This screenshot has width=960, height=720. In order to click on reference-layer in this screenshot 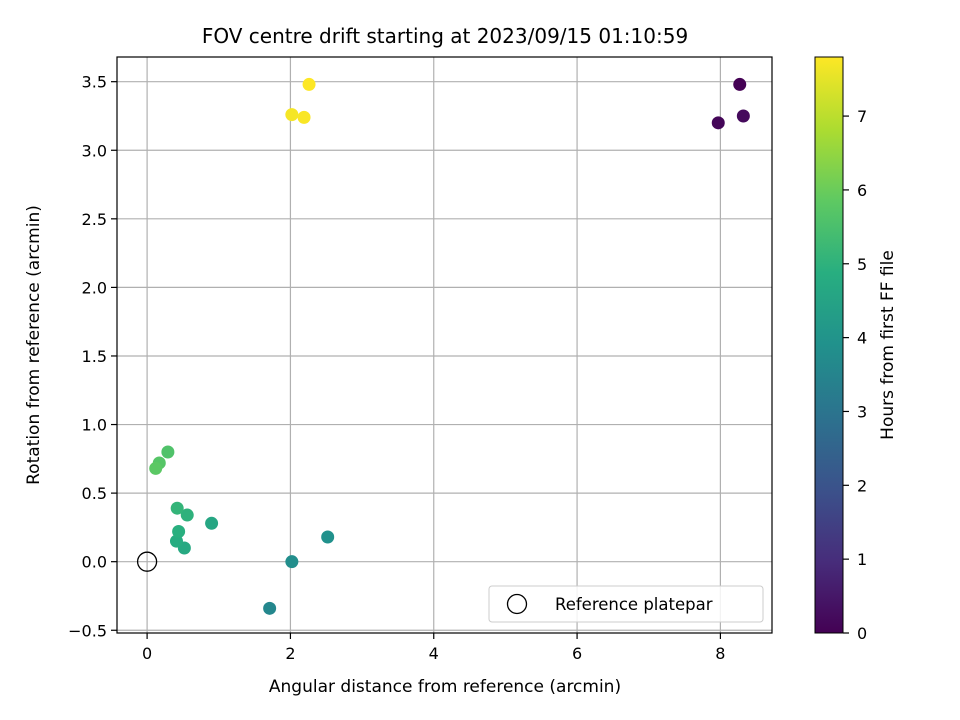, I will do `click(147, 561)`.